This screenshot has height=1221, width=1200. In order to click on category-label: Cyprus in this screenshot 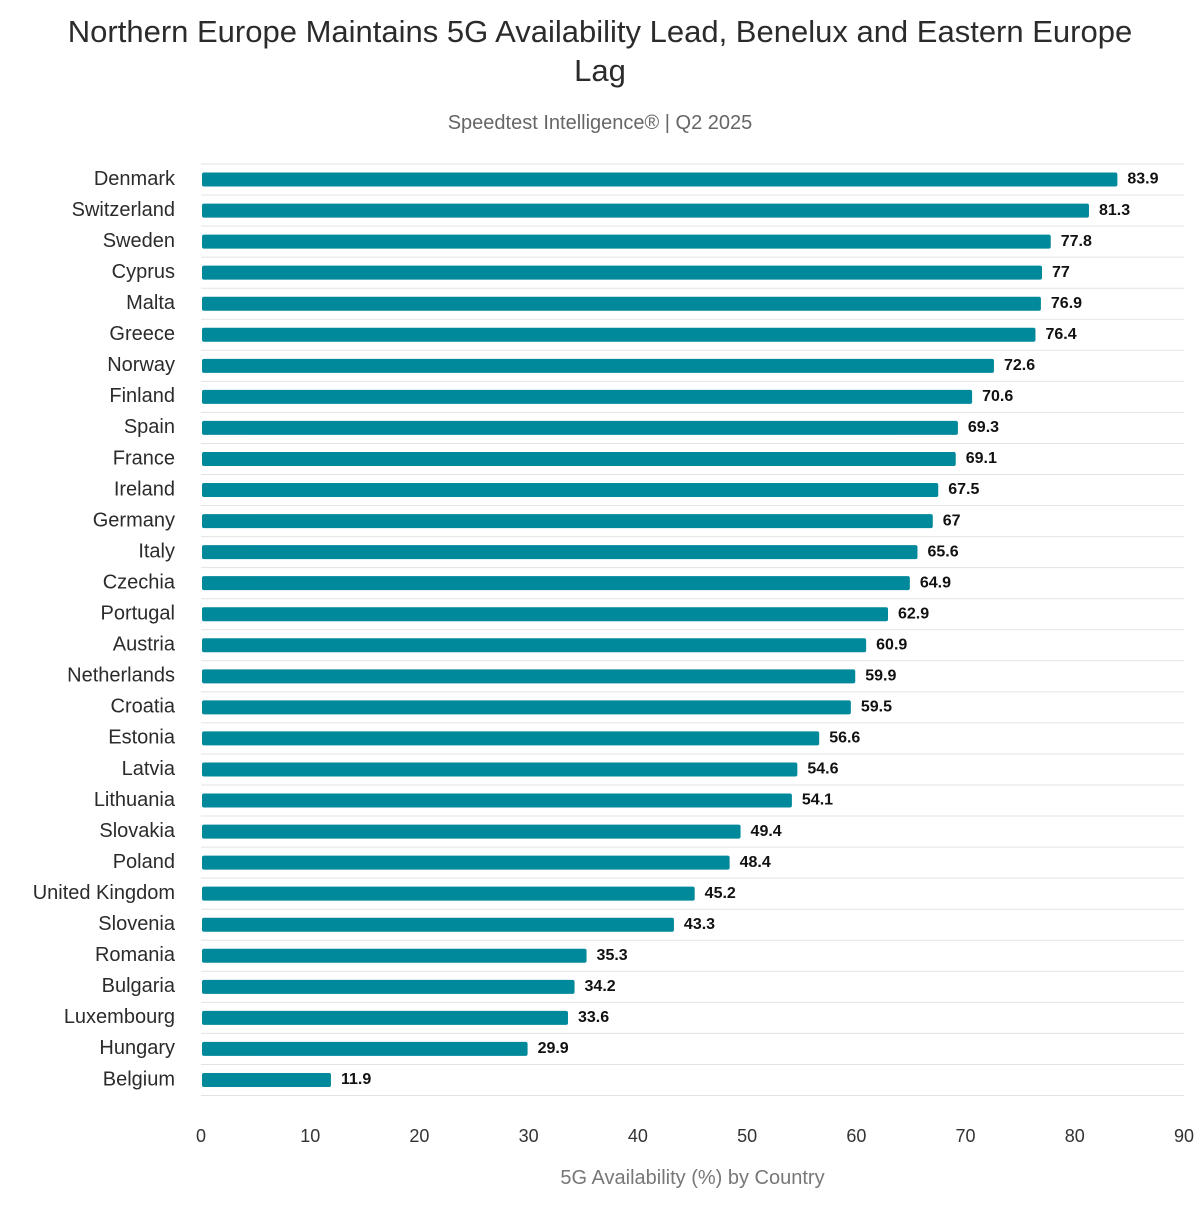, I will do `click(143, 272)`.